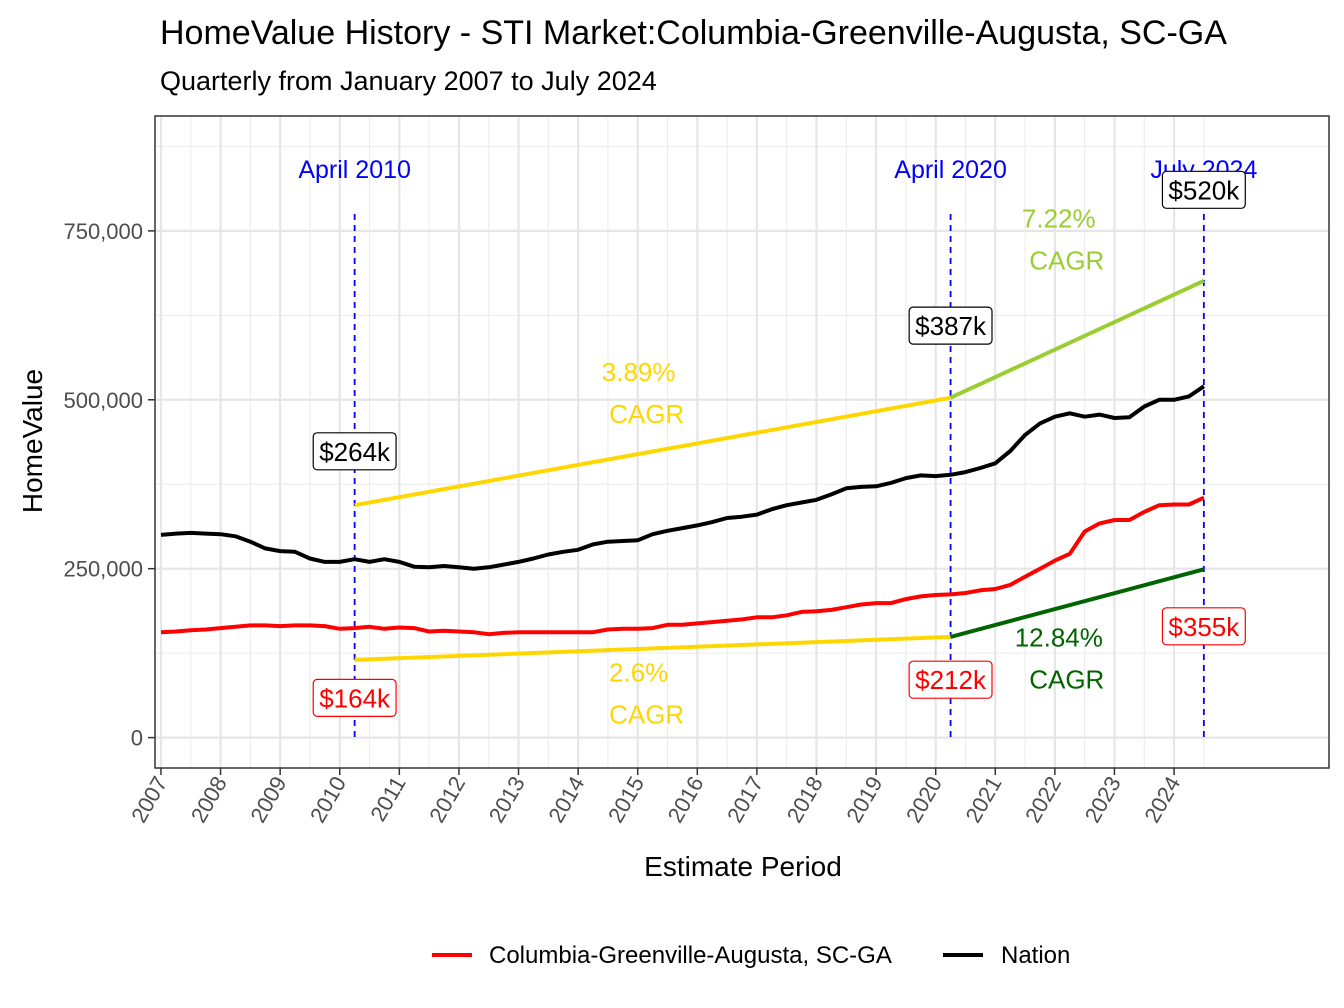 The height and width of the screenshot is (1008, 1344). What do you see at coordinates (447, 799) in the screenshot?
I see `x-tick-label: 2012` at bounding box center [447, 799].